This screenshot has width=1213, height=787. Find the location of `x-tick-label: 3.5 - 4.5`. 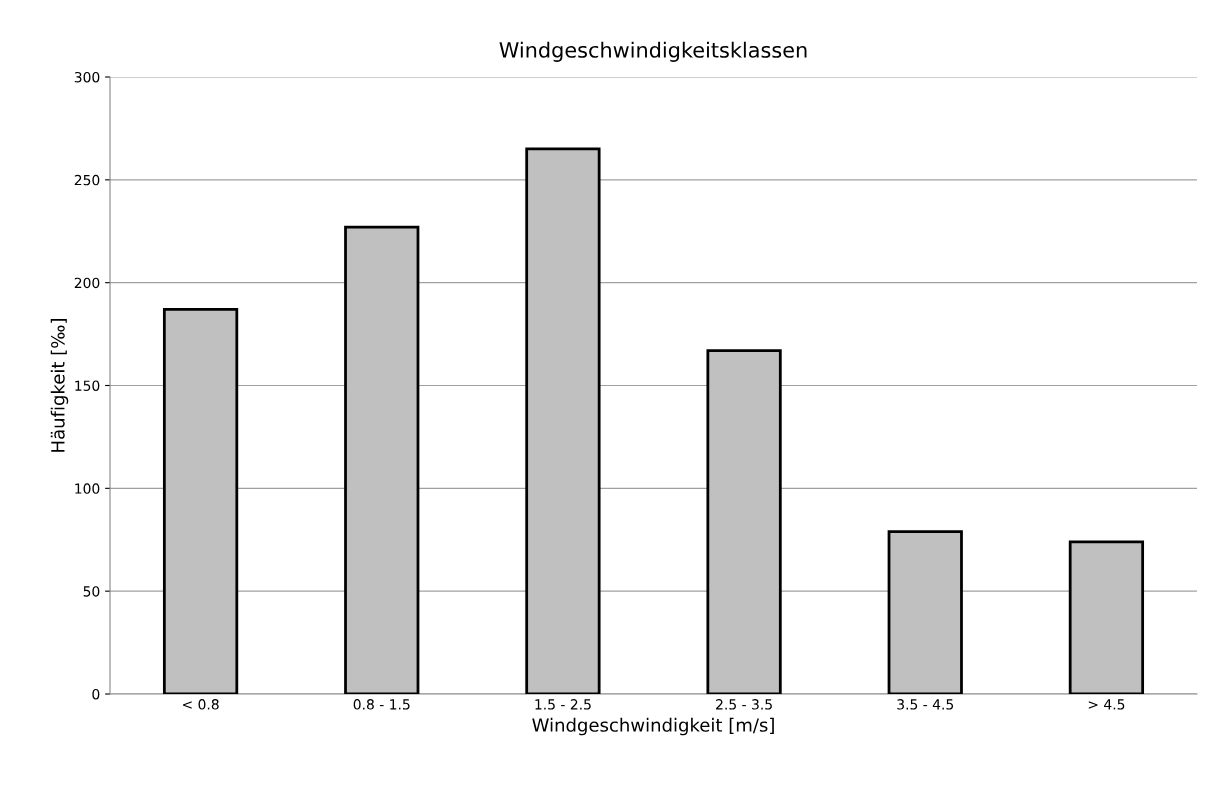

x-tick-label: 3.5 - 4.5 is located at coordinates (925, 704).